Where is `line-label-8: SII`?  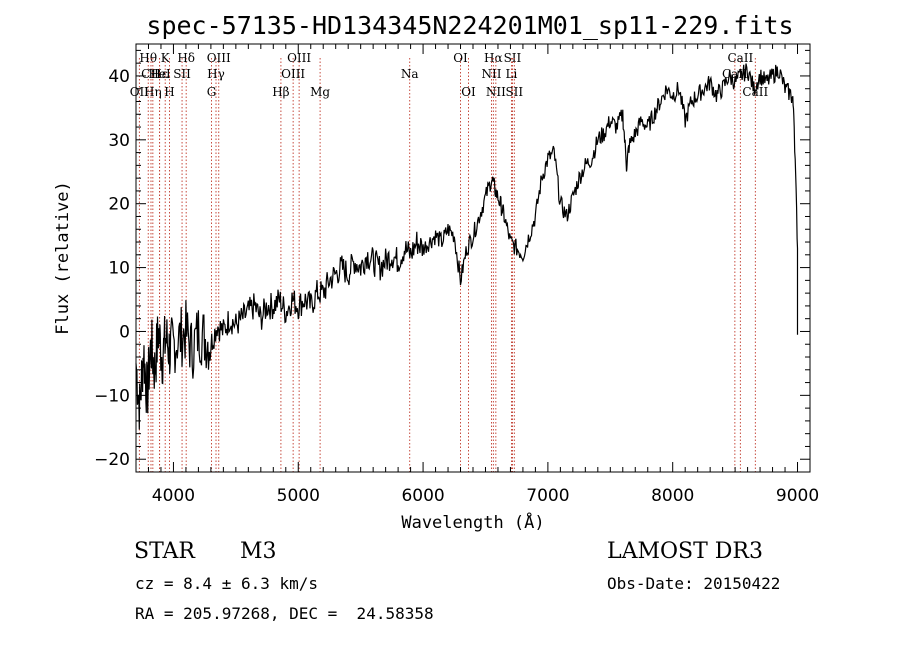
line-label-8: SII is located at coordinates (182, 74).